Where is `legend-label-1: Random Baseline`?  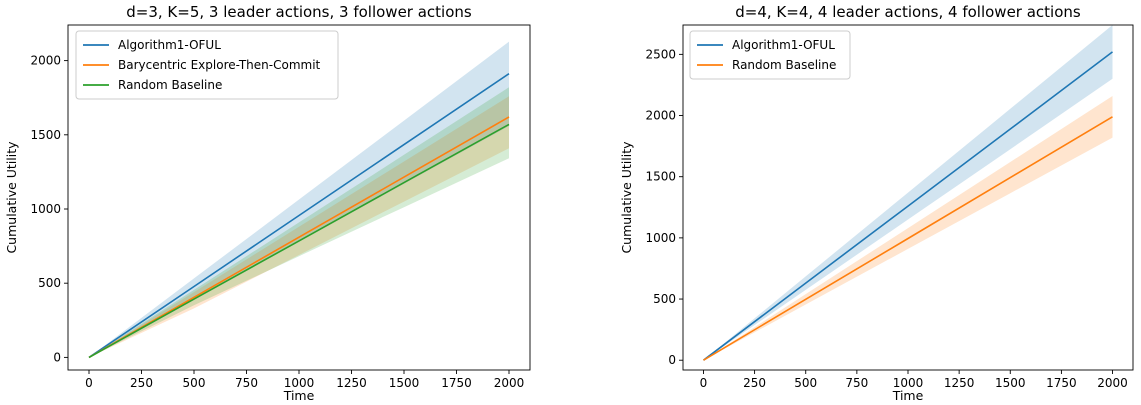
legend-label-1: Random Baseline is located at coordinates (784, 65).